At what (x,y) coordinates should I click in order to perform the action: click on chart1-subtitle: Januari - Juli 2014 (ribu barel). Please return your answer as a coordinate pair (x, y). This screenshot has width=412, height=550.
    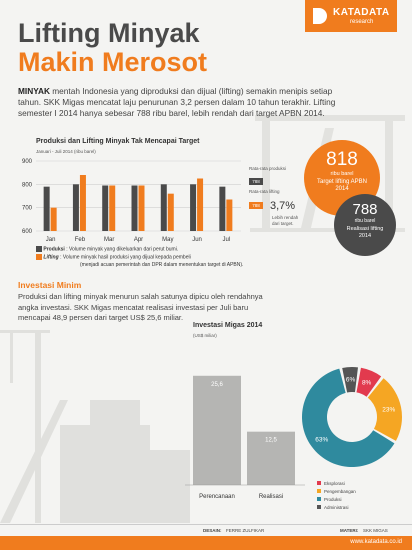
    Looking at the image, I should click on (66, 151).